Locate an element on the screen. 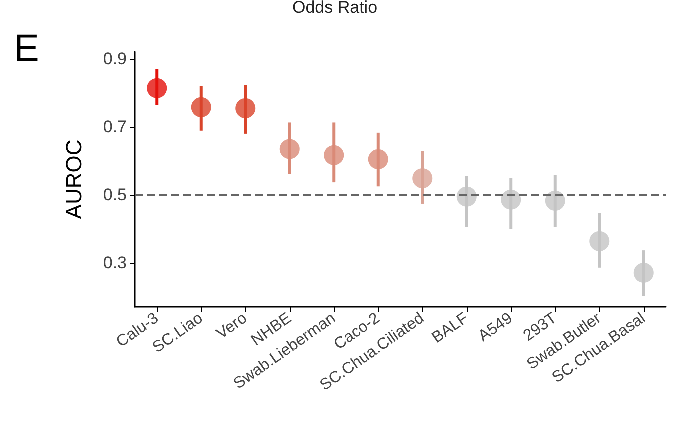 The image size is (680, 437). y-tick-label: 0.7 is located at coordinates (115, 126).